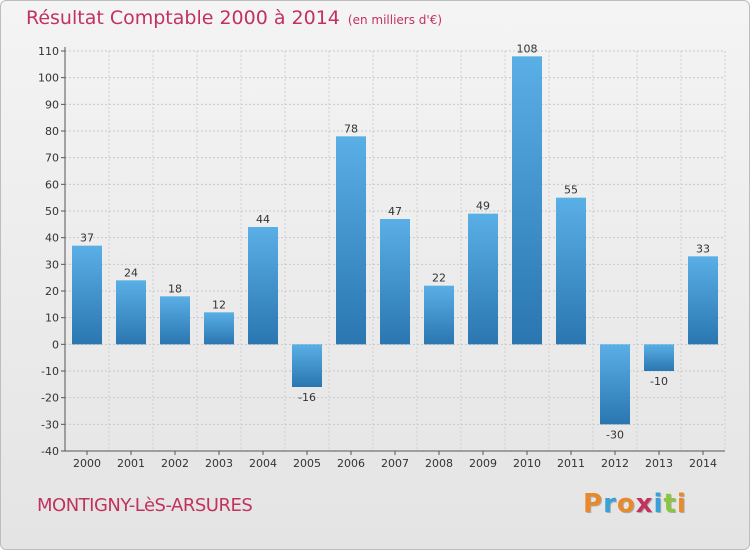  What do you see at coordinates (52, 264) in the screenshot?
I see `y-tick-label: 30` at bounding box center [52, 264].